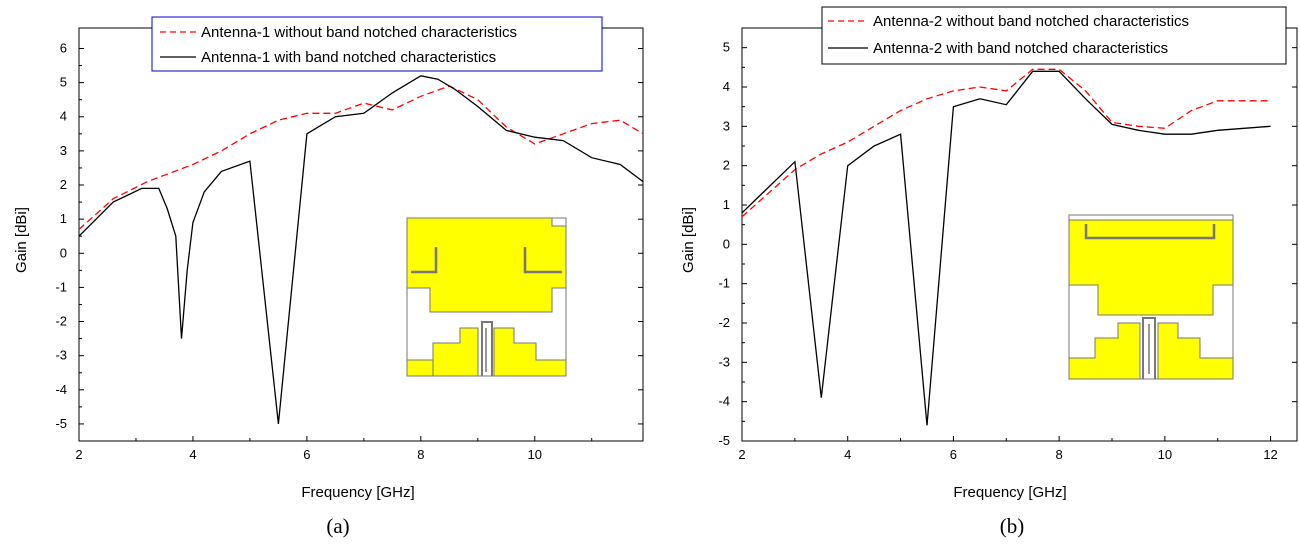  Describe the element at coordinates (1270, 454) in the screenshot. I see `x-tick-label: 12` at that location.